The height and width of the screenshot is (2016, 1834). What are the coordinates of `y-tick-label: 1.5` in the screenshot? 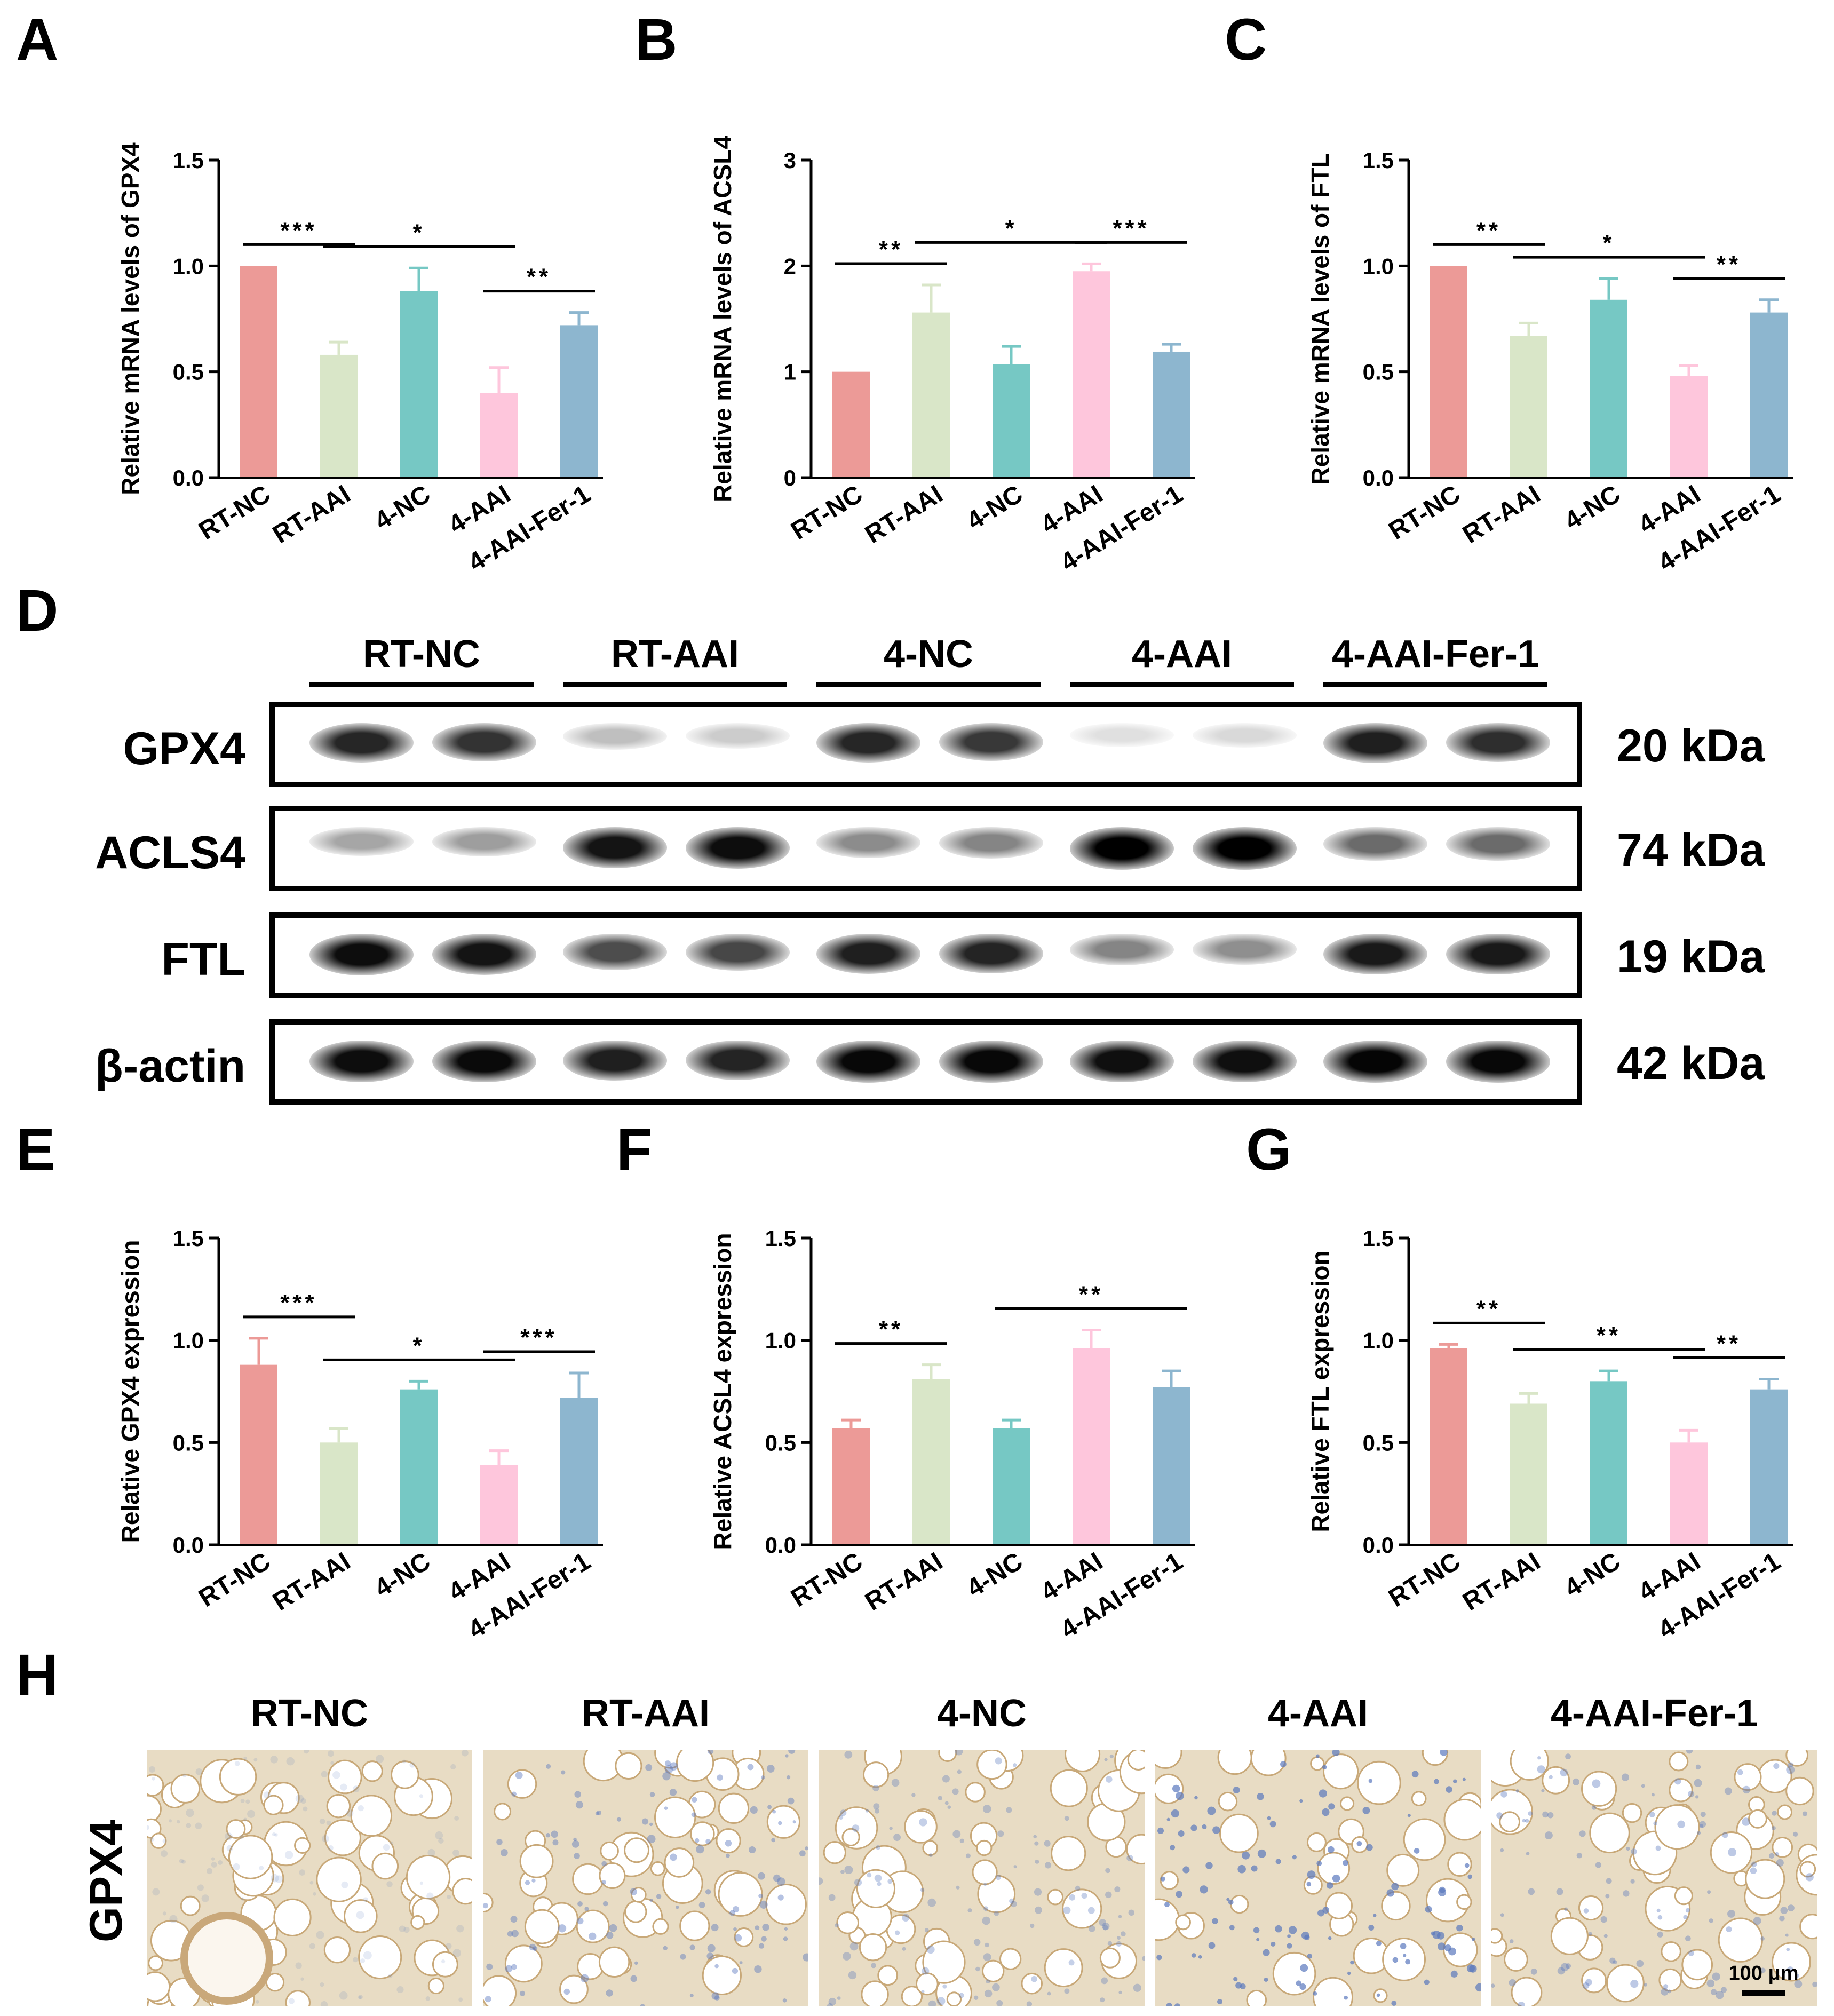 It's located at (1379, 160).